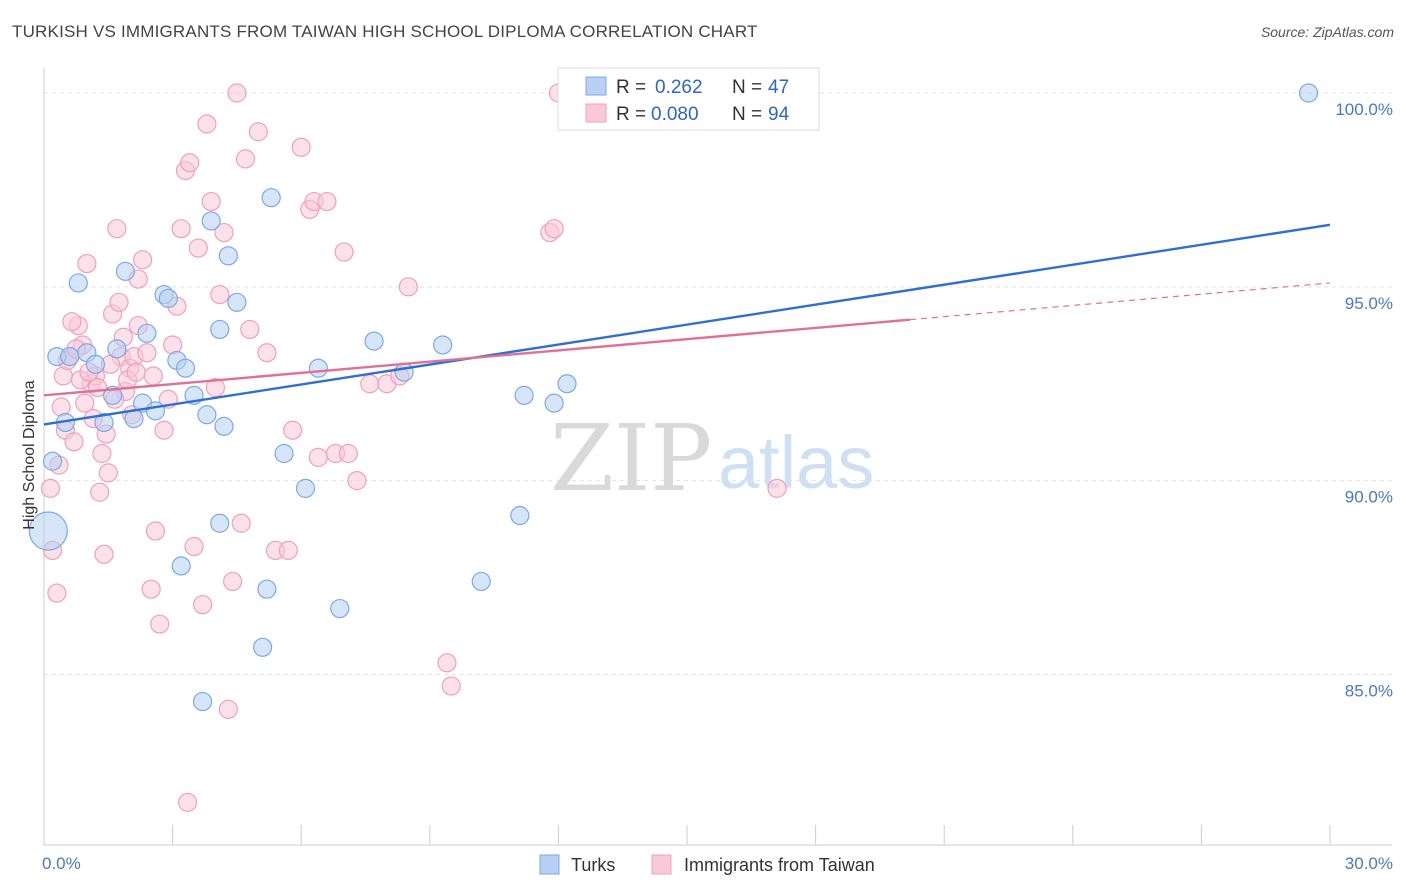 Image resolution: width=1406 pixels, height=892 pixels. Describe the element at coordinates (1369, 497) in the screenshot. I see `y-tick-label: 90.0%` at that location.